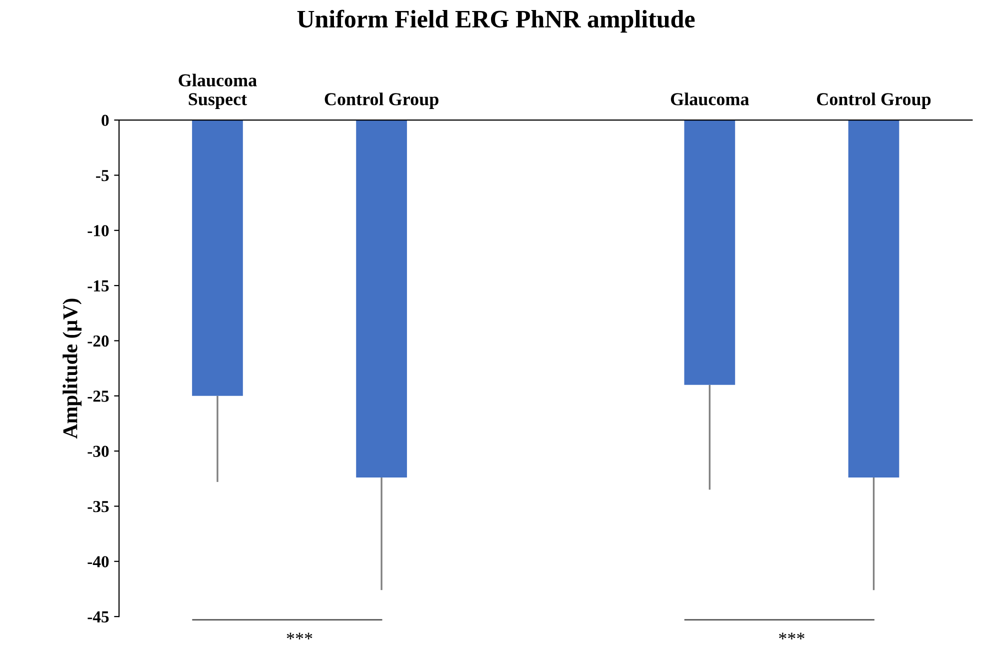 The width and height of the screenshot is (992, 649). What do you see at coordinates (98, 396) in the screenshot?
I see `y-tick-label: -25` at bounding box center [98, 396].